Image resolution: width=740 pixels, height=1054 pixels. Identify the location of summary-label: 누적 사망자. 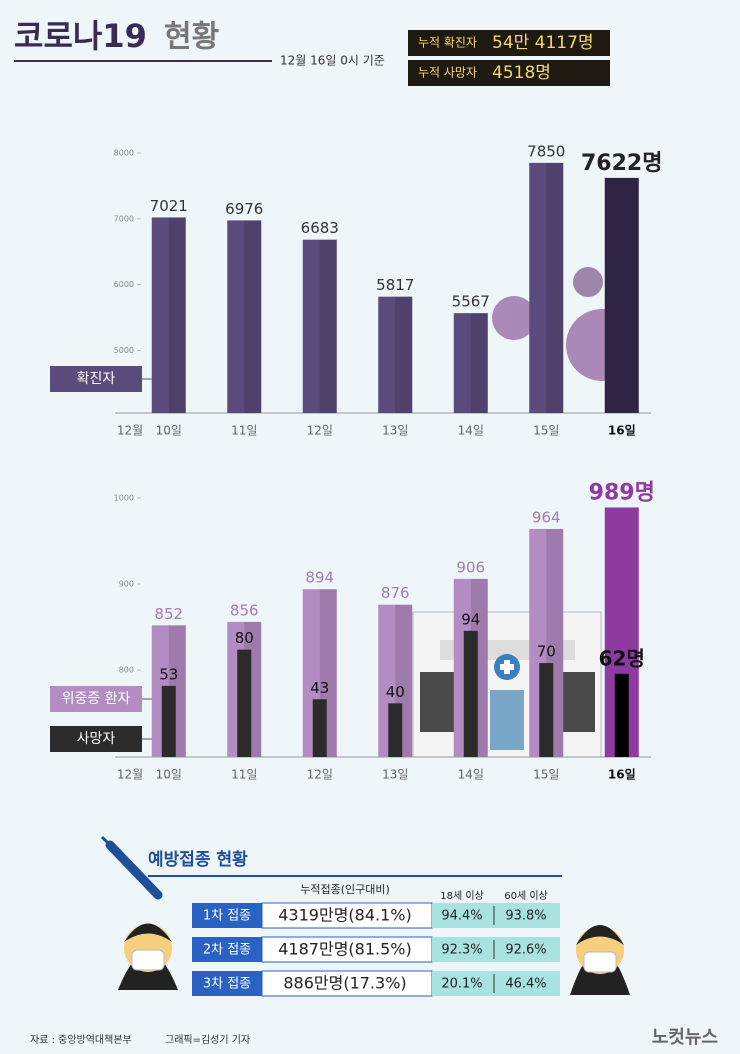
(447, 73).